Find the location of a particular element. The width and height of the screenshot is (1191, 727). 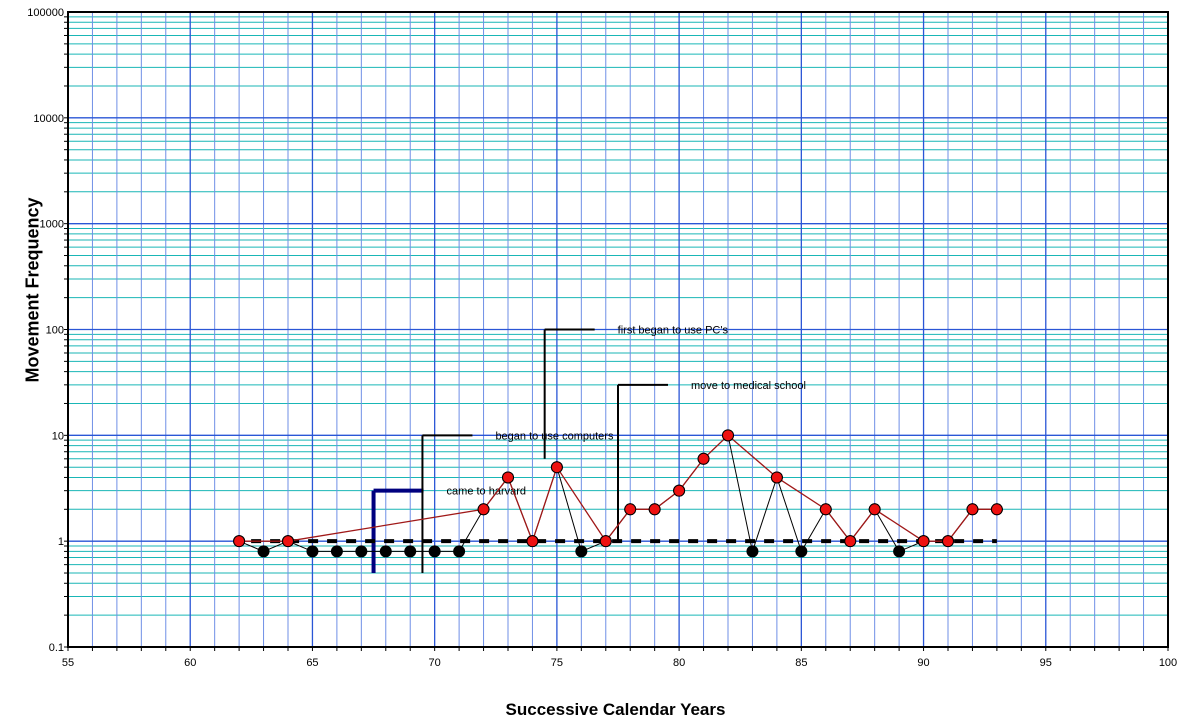

y-tick-label: 1000 is located at coordinates (52, 225).